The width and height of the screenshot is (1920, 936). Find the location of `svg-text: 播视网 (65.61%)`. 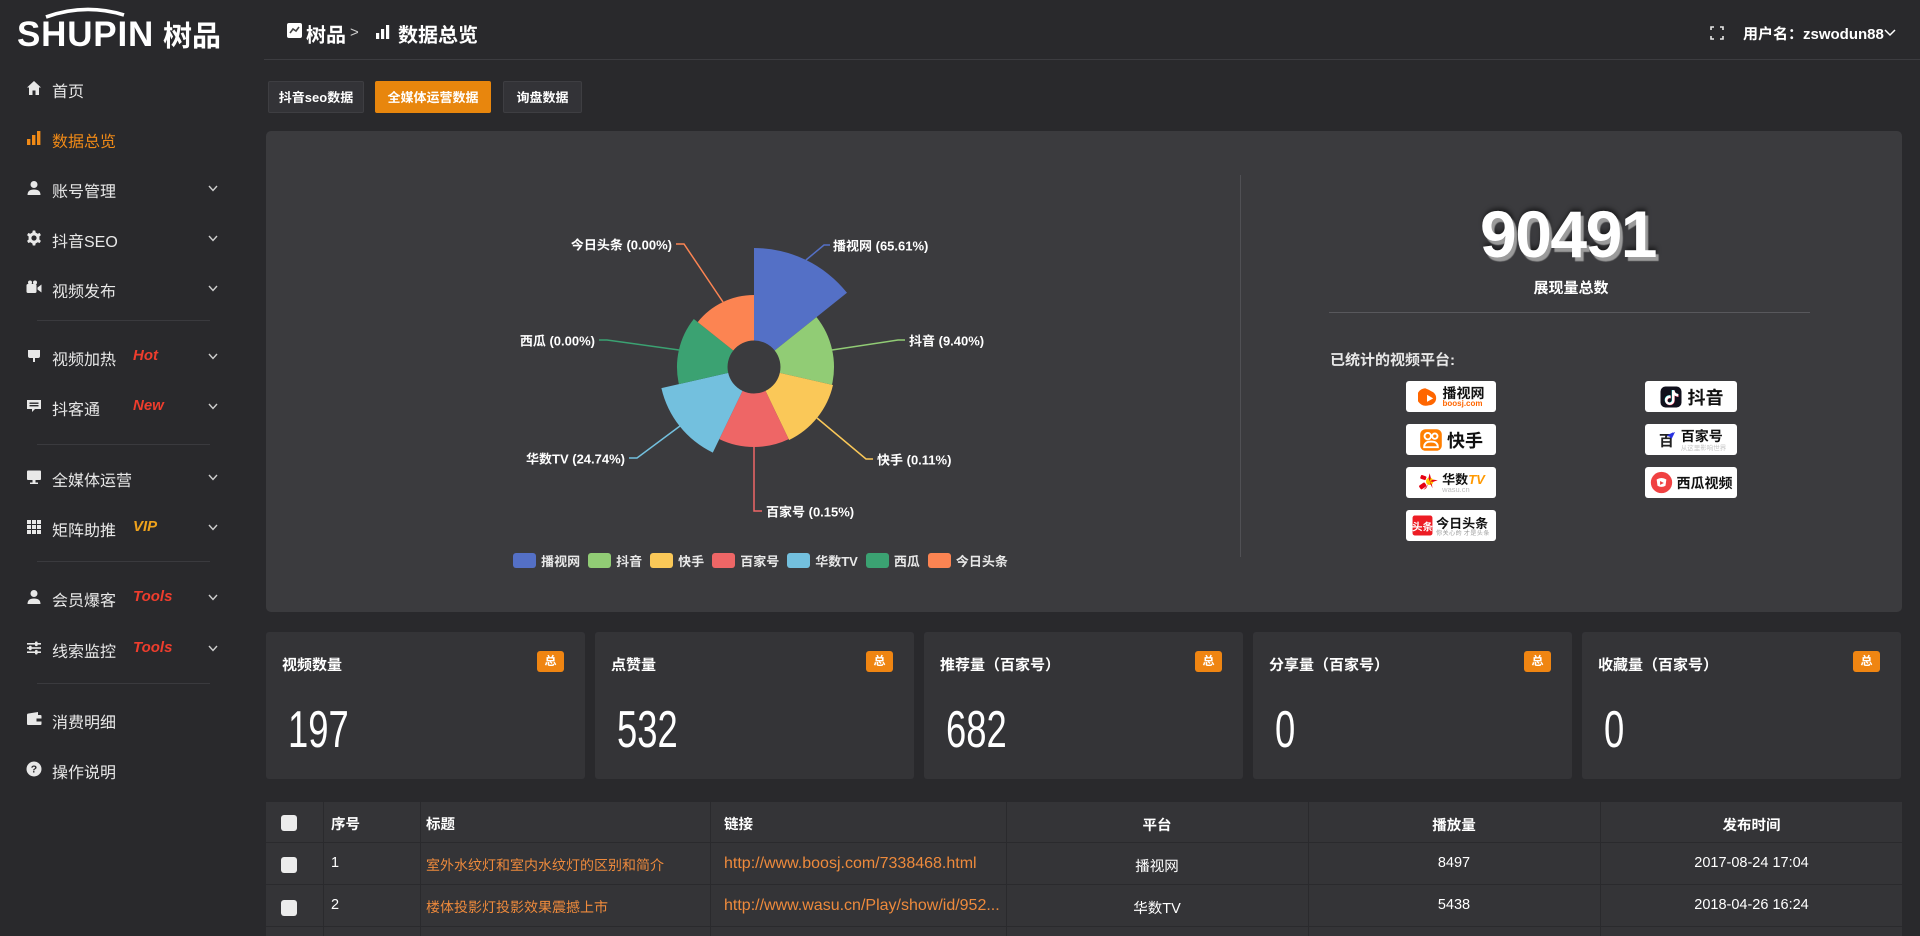

svg-text: 播视网 (65.61%) is located at coordinates (880, 246).